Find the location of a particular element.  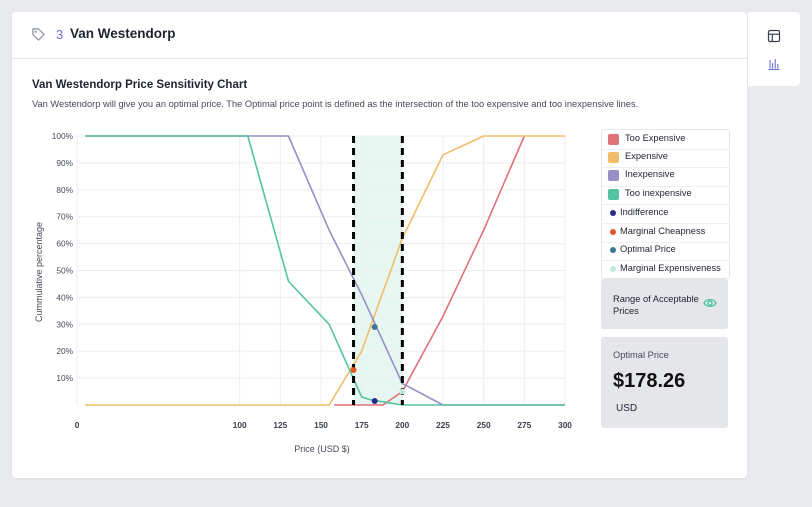

legend-item-indifference: Indifference is located at coordinates (665, 214).